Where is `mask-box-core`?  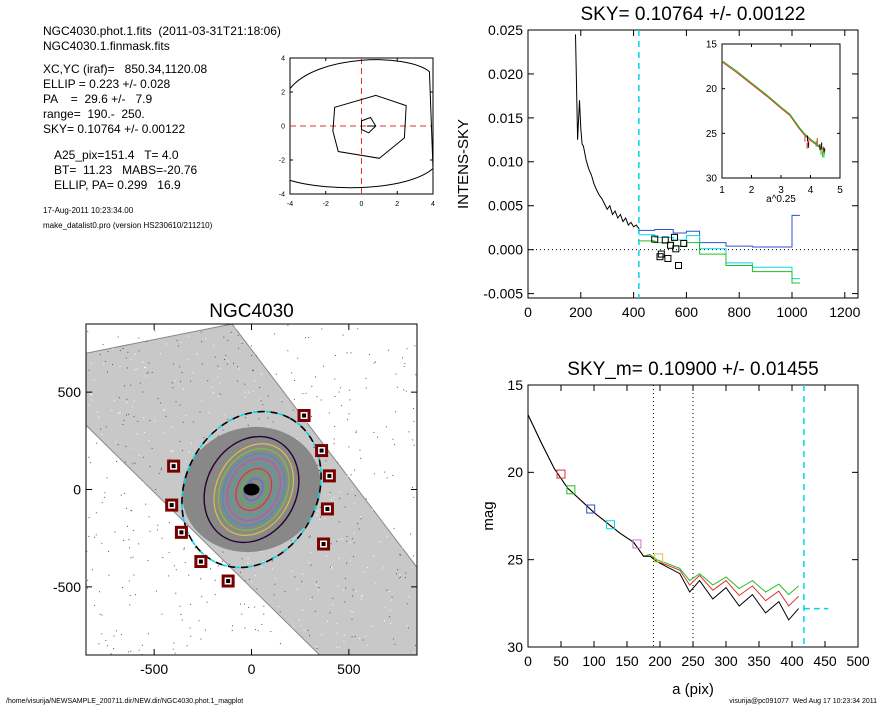
mask-box-core is located at coordinates (173, 466).